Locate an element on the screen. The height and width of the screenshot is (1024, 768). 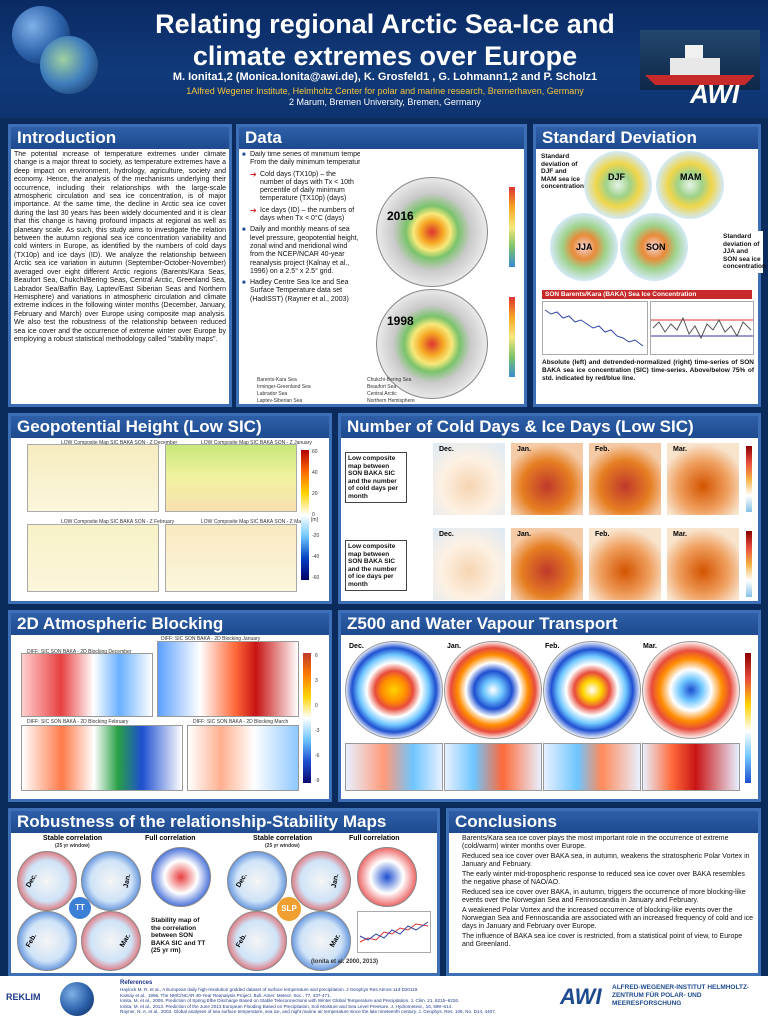
z500-colorbar is located at coordinates (748, 718).